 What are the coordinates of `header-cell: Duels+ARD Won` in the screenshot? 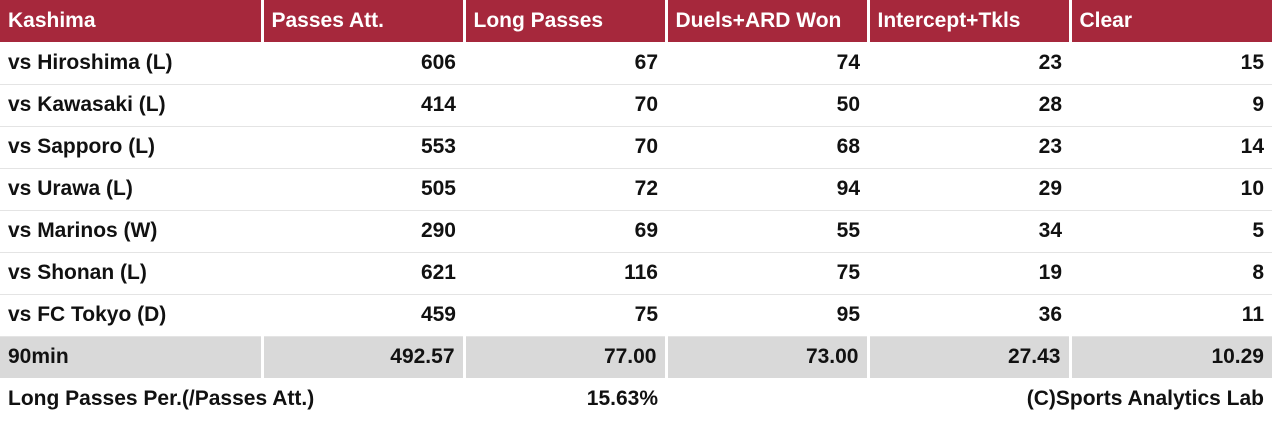 It's located at (768, 21).